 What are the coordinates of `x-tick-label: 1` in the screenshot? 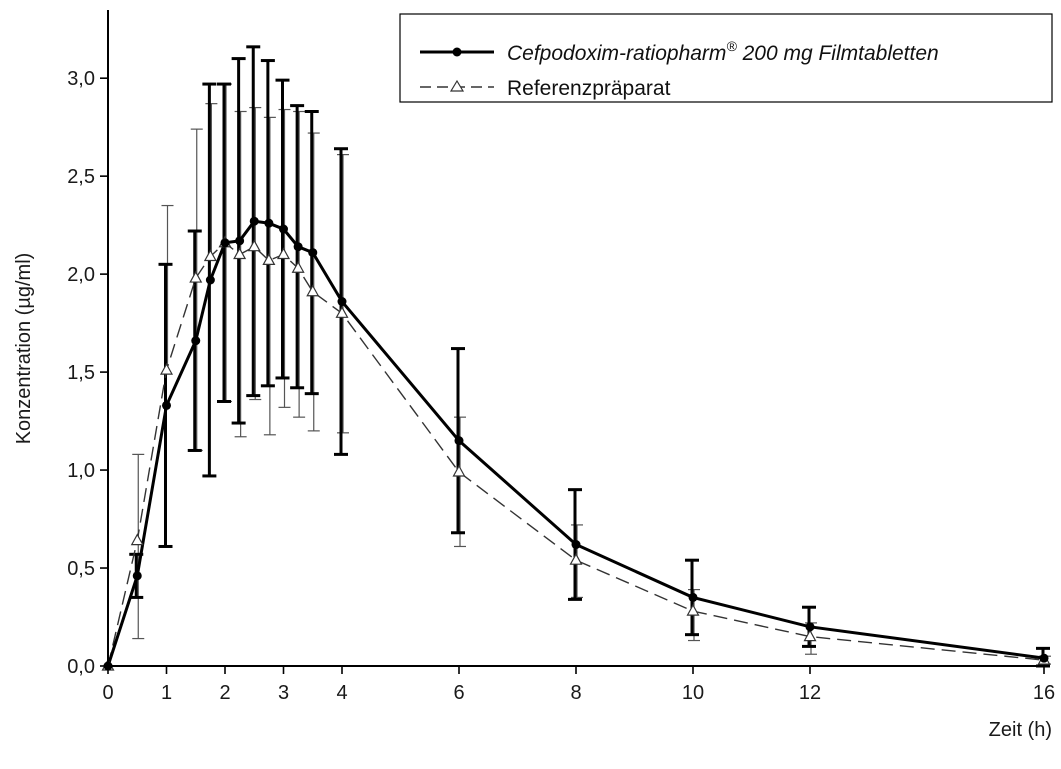 It's located at (166, 693).